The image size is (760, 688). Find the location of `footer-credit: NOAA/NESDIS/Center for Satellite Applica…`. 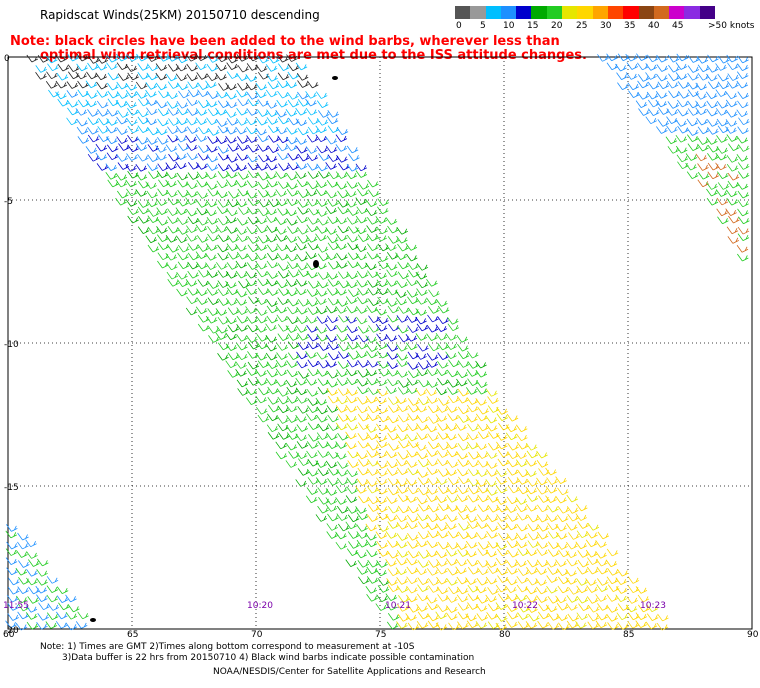

footer-credit: NOAA/NESDIS/Center for Satellite Applica… is located at coordinates (349, 672).